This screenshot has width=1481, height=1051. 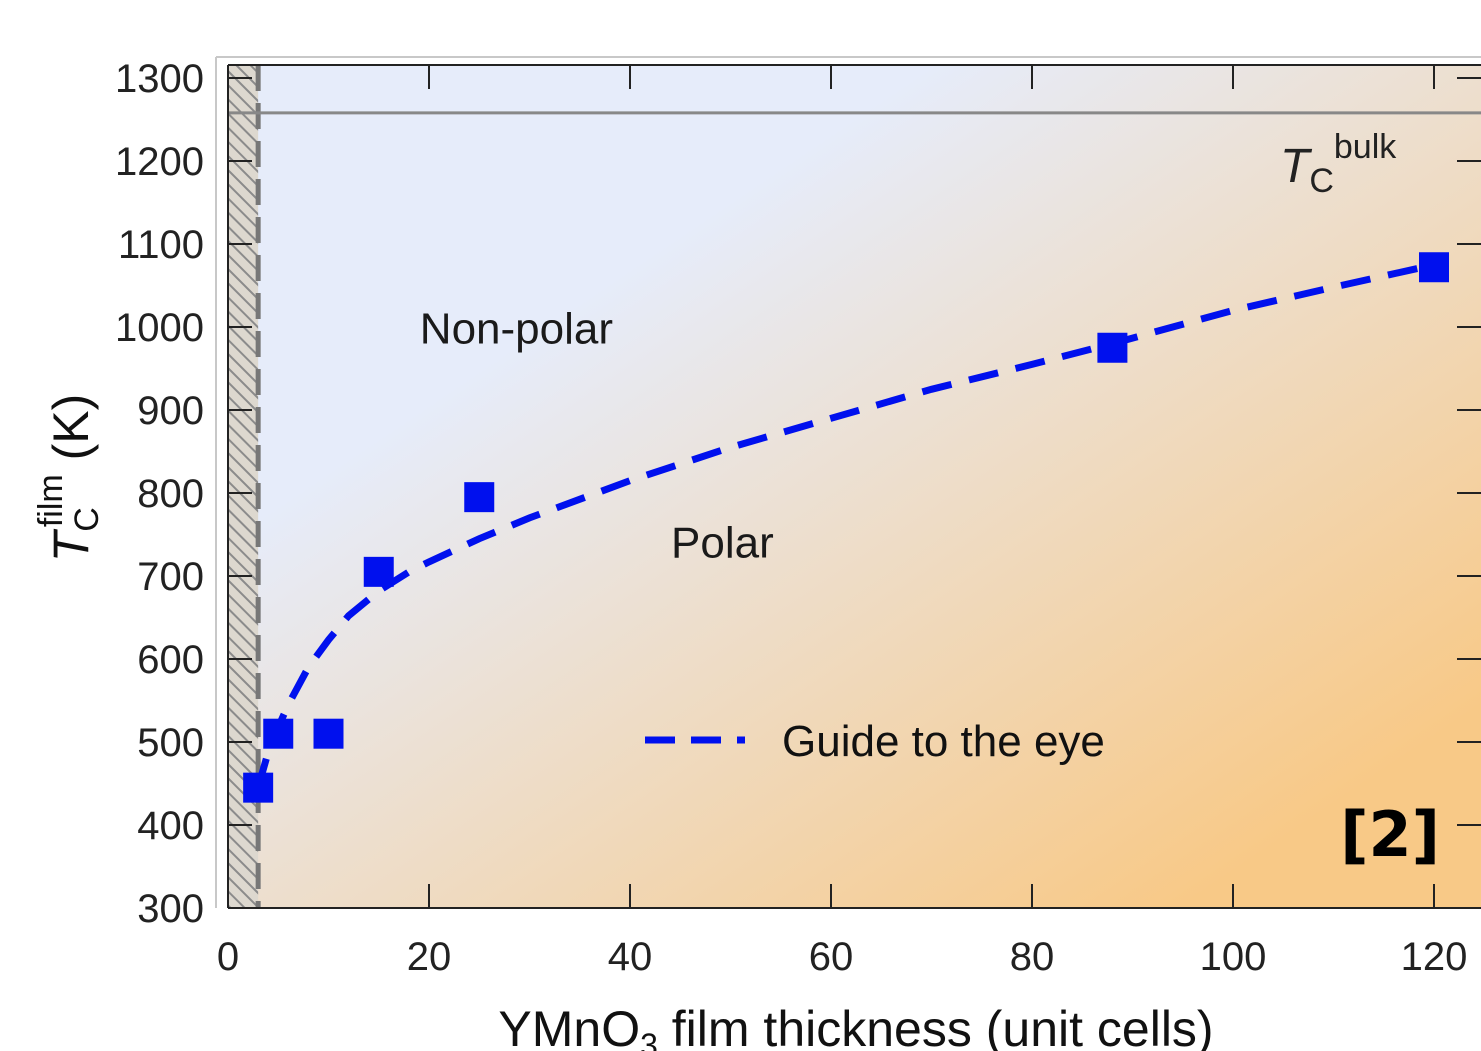 What do you see at coordinates (1233, 957) in the screenshot?
I see `x-tick-label: 100` at bounding box center [1233, 957].